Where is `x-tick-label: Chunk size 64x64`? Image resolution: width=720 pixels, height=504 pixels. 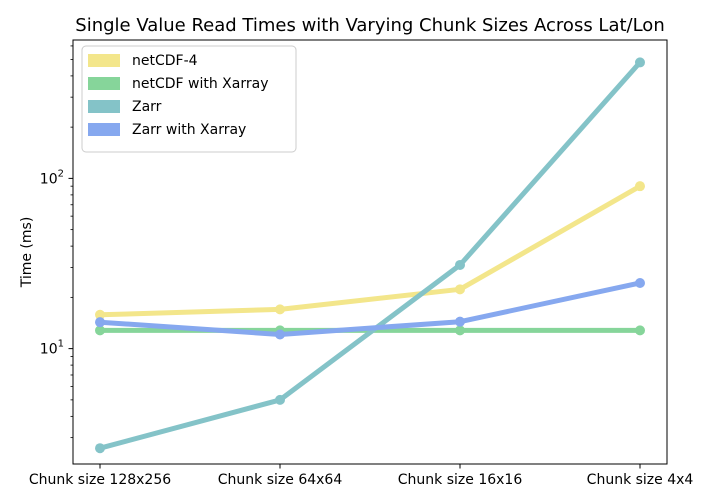
x-tick-label: Chunk size 64x64 is located at coordinates (280, 480).